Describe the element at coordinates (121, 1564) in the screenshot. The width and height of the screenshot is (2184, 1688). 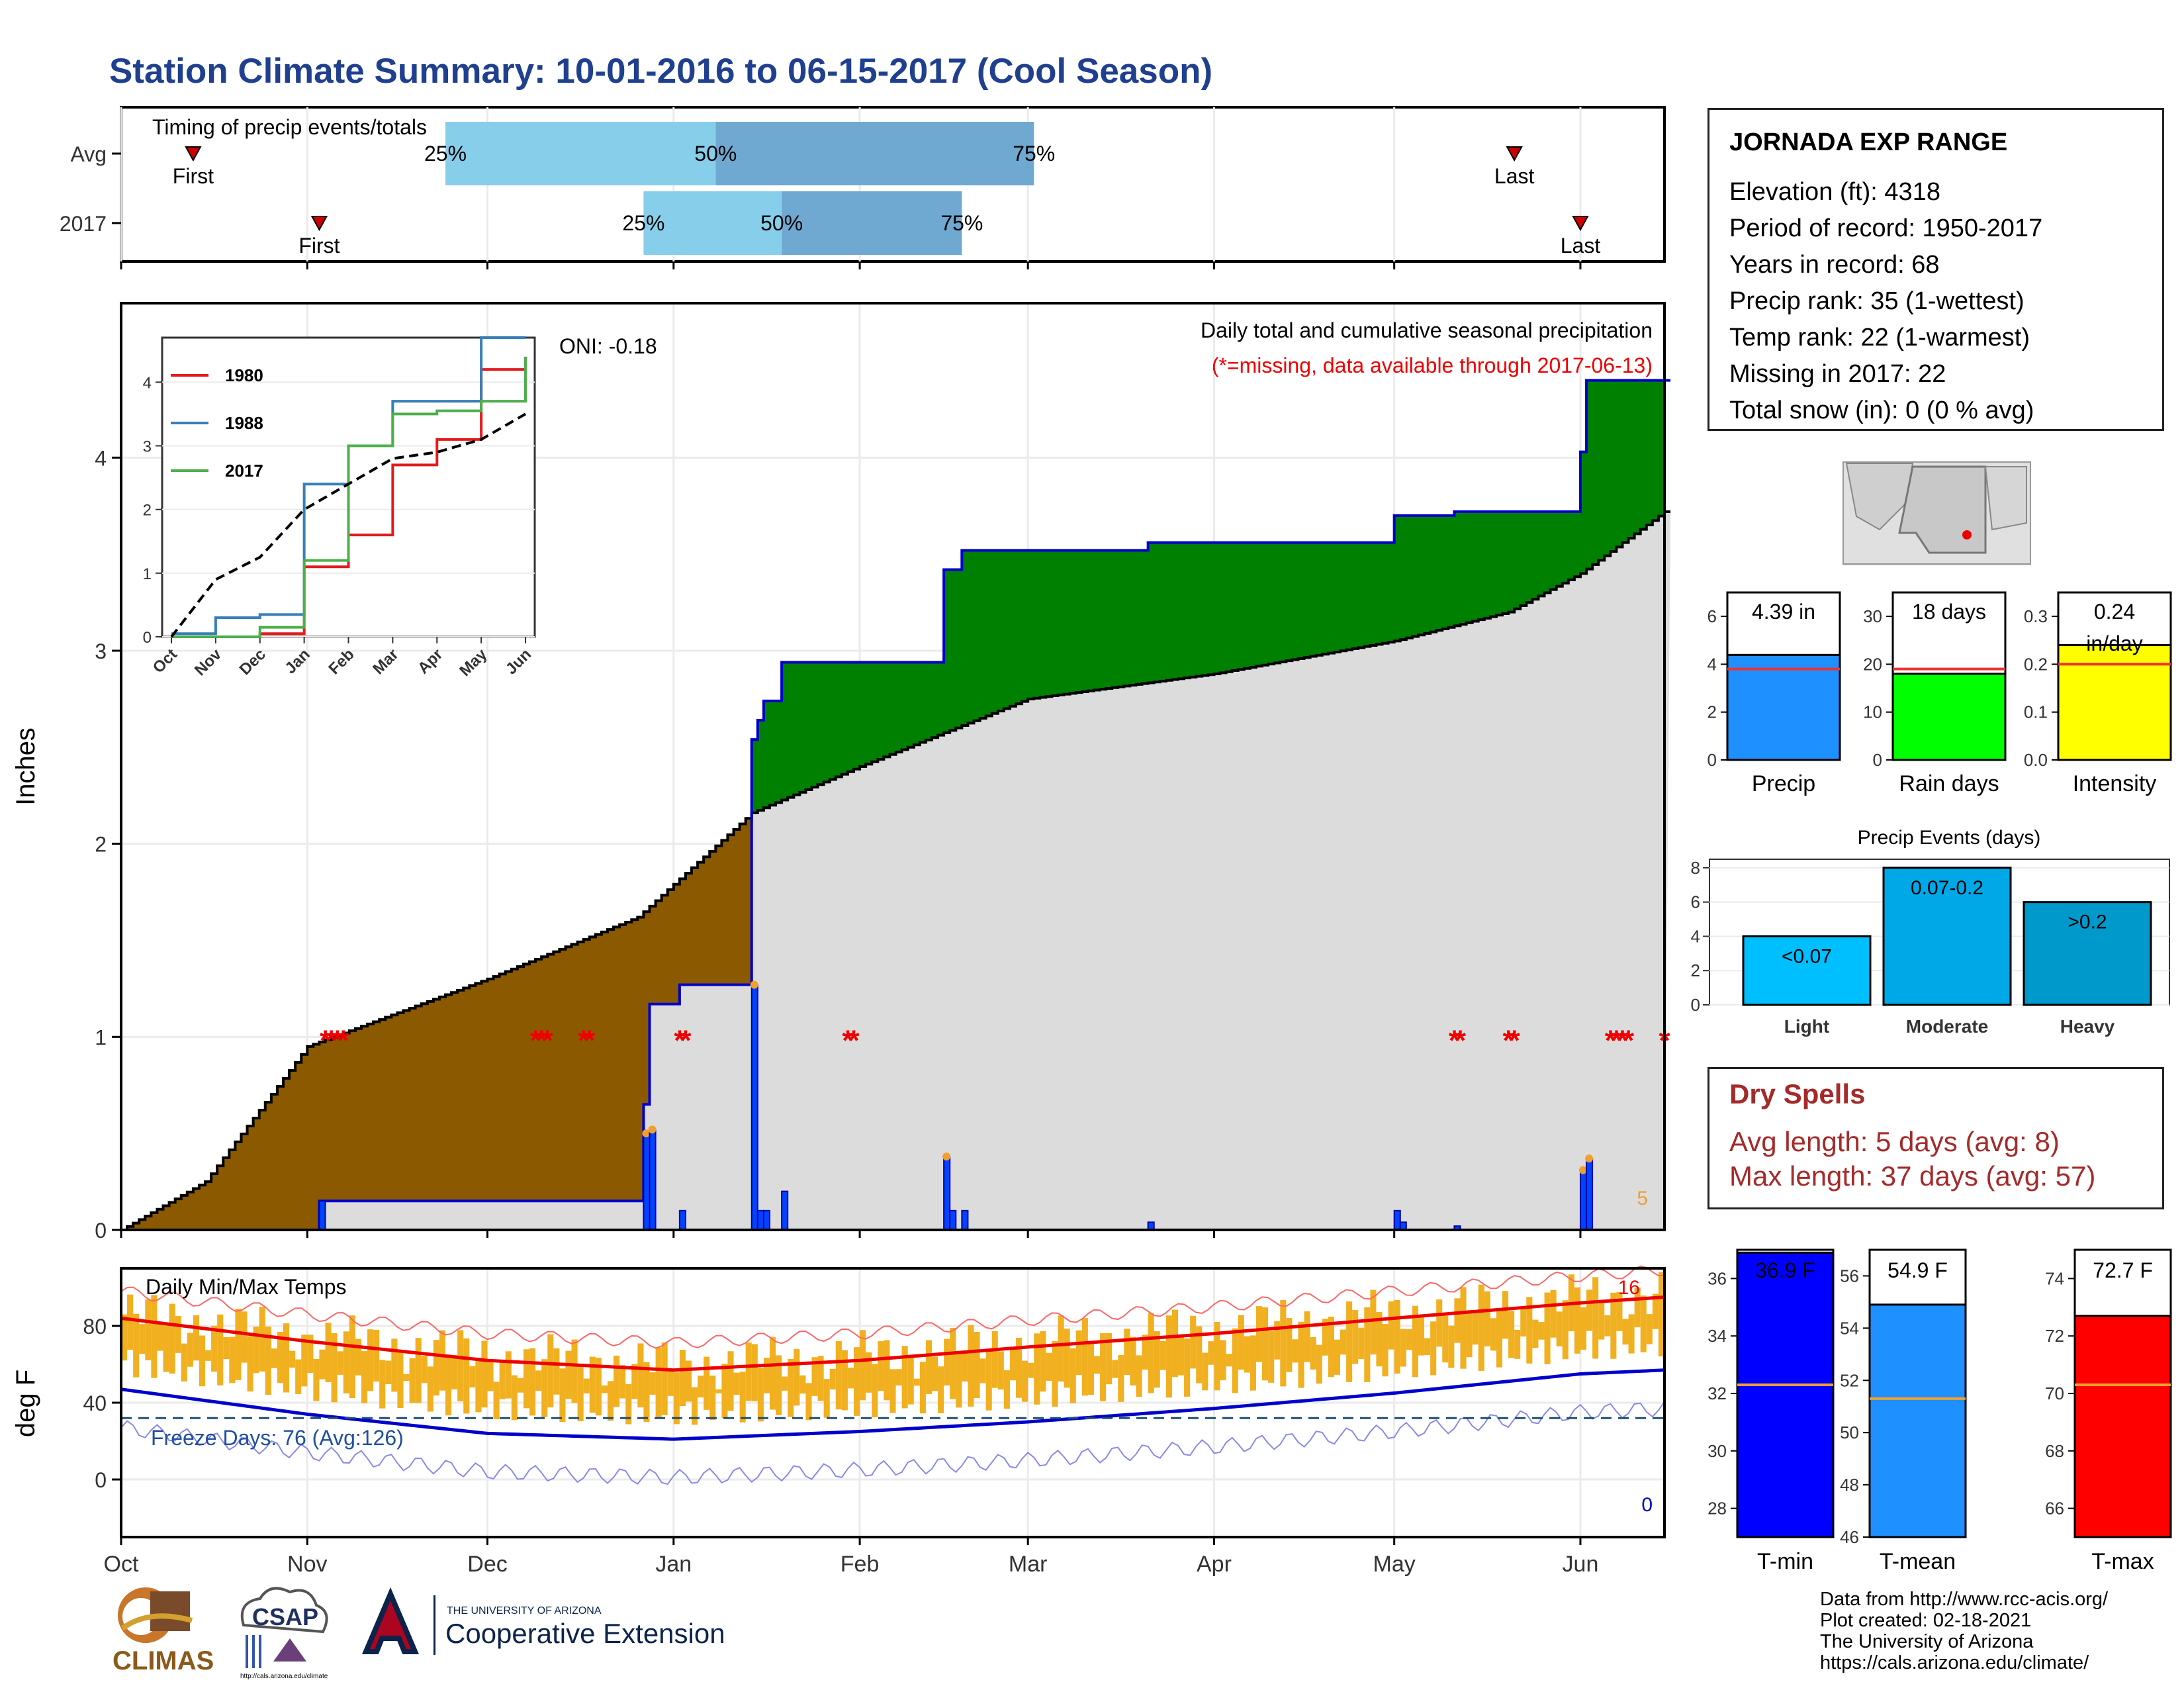
I see `month-label: Oct` at that location.